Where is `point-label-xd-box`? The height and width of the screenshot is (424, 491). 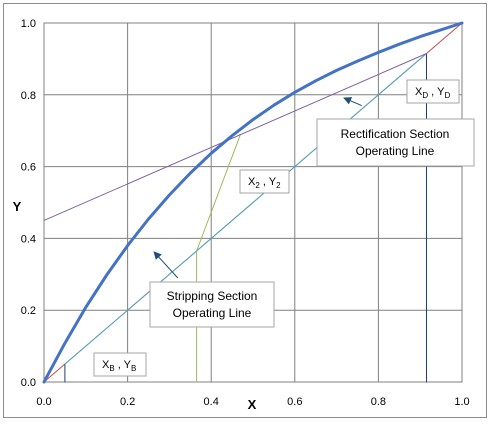
point-label-xd-box is located at coordinates (433, 91).